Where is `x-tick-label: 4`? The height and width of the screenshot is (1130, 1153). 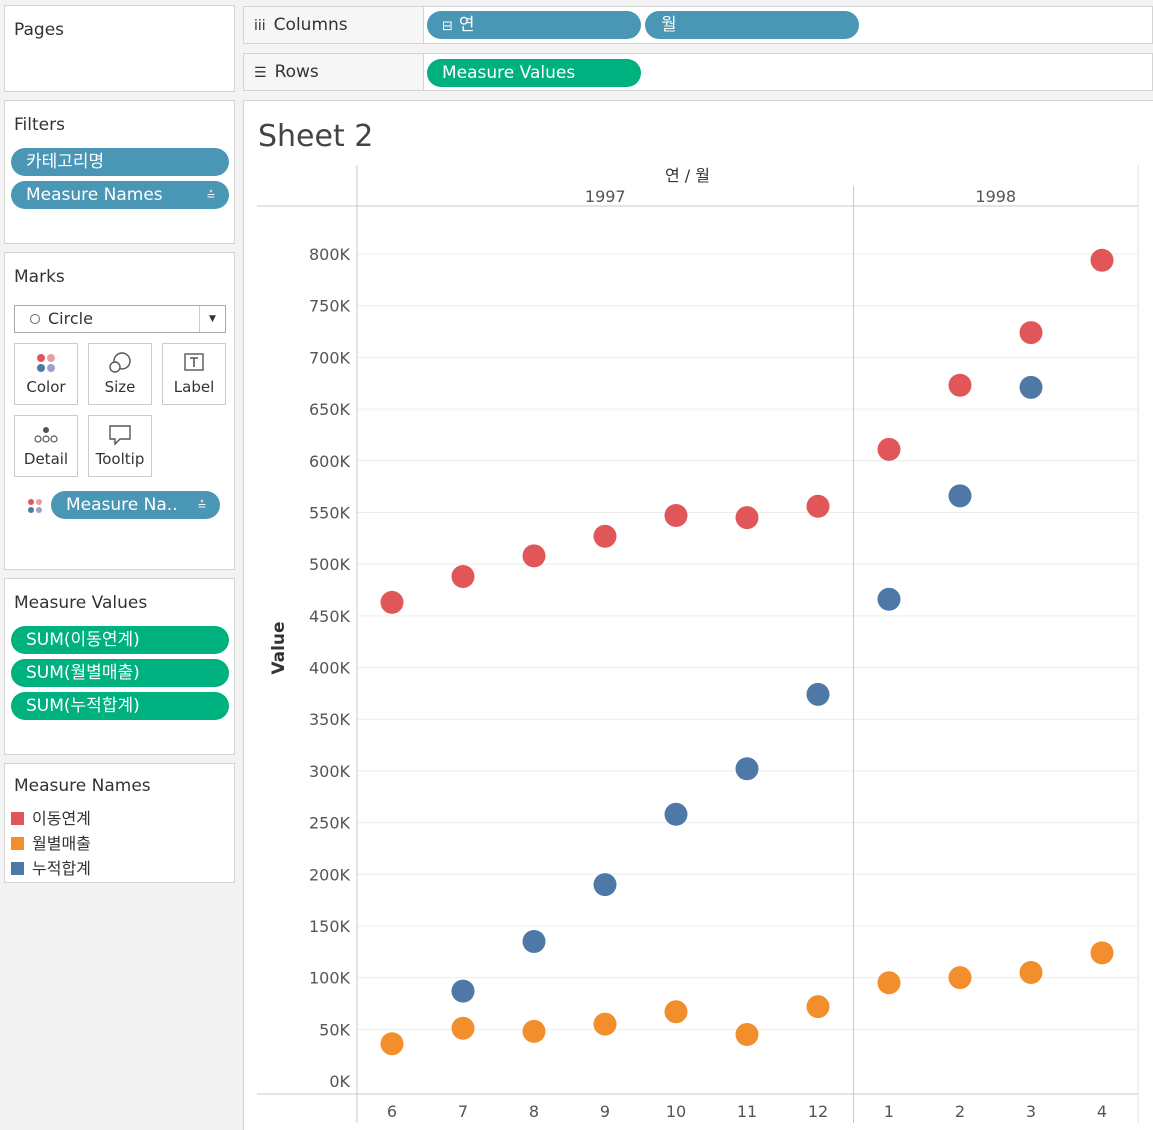 x-tick-label: 4 is located at coordinates (1102, 1111).